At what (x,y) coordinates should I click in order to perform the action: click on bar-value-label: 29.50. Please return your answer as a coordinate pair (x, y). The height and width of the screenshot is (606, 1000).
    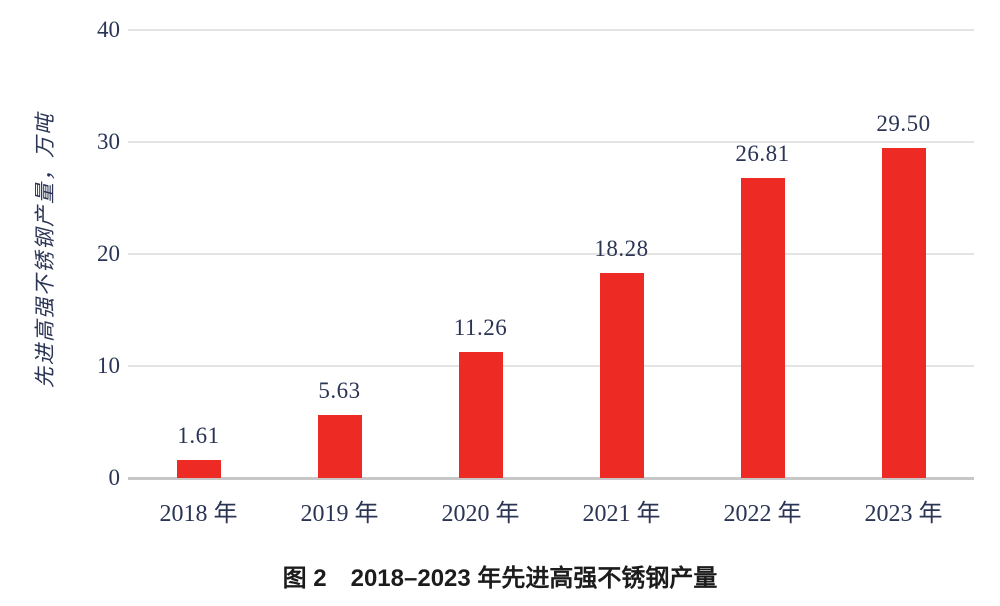
    Looking at the image, I should click on (903, 123).